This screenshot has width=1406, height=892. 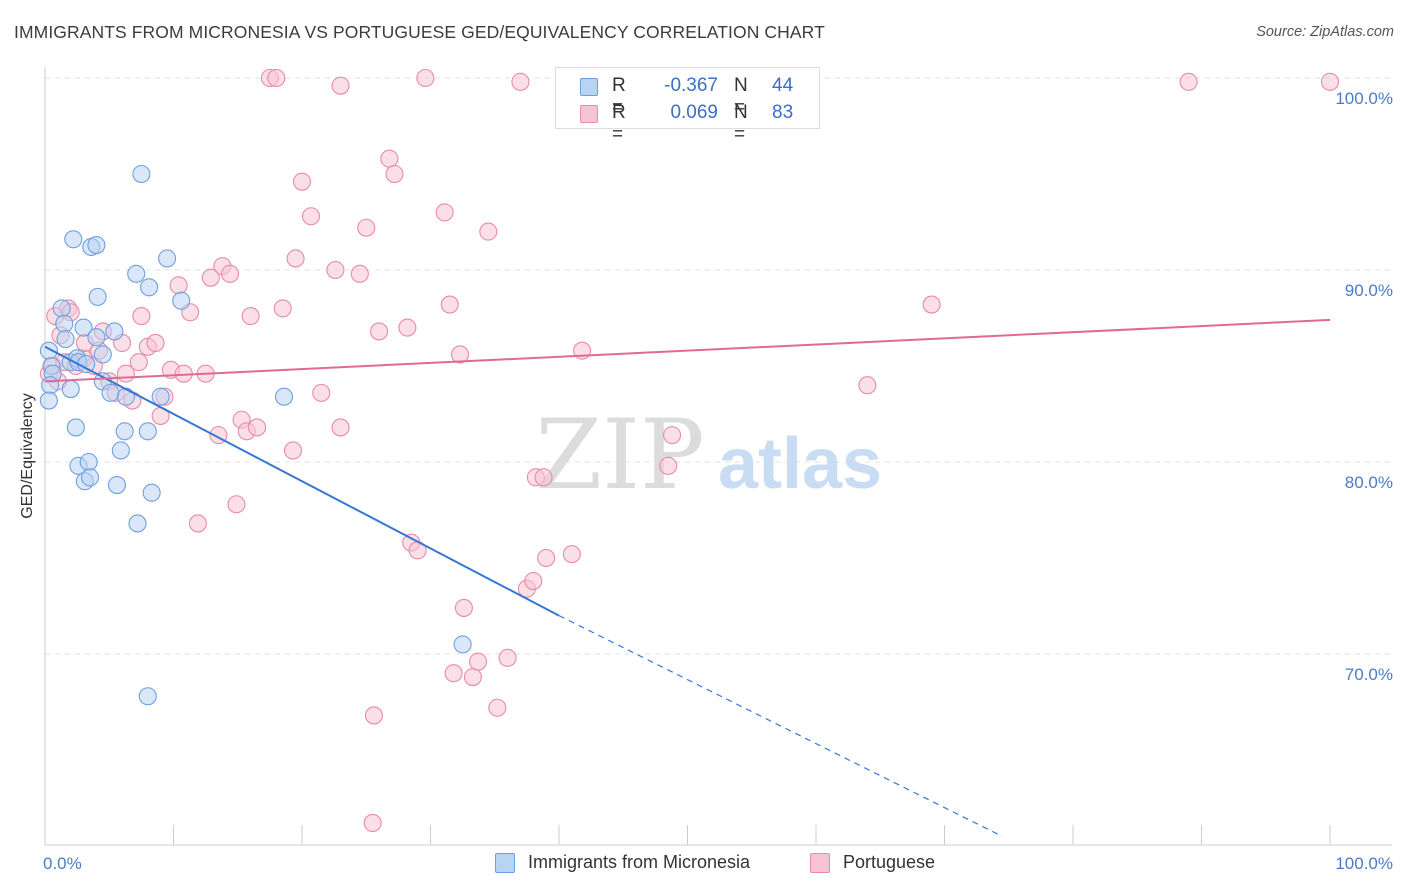 I want to click on legend-r-value: 0.069, so click(x=694, y=112).